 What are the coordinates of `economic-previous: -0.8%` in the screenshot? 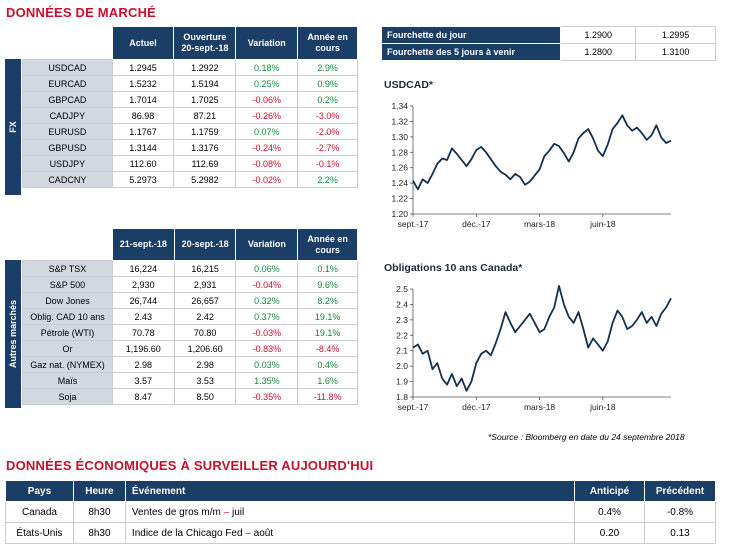 It's located at (680, 512).